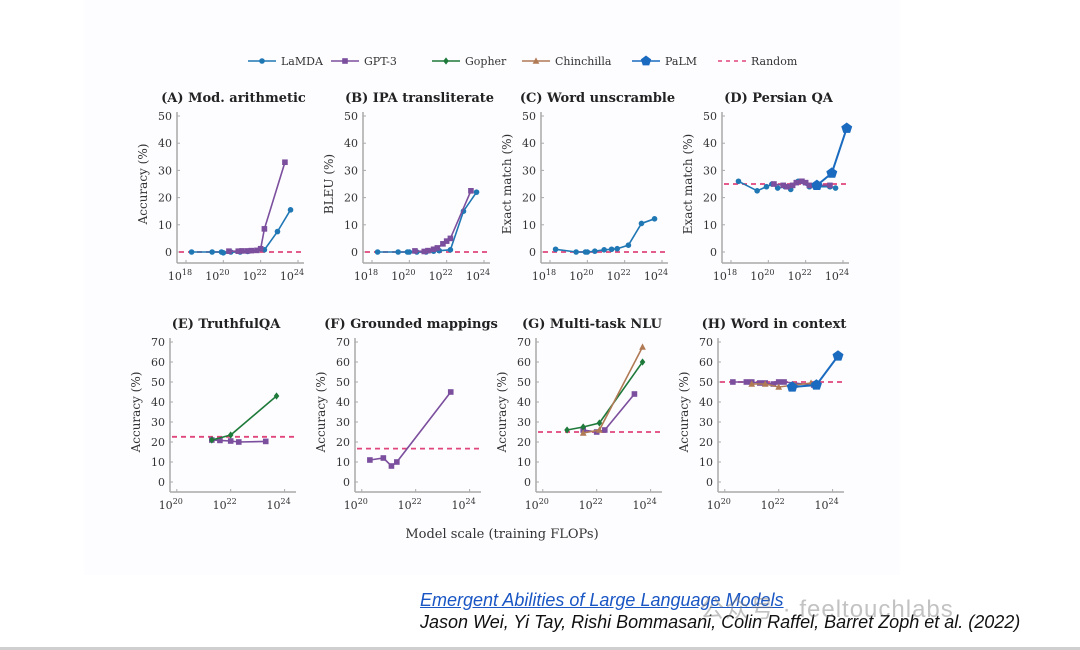 Image resolution: width=1080 pixels, height=650 pixels. Describe the element at coordinates (664, 61) in the screenshot. I see `legend-item-palm: PaLM` at that location.